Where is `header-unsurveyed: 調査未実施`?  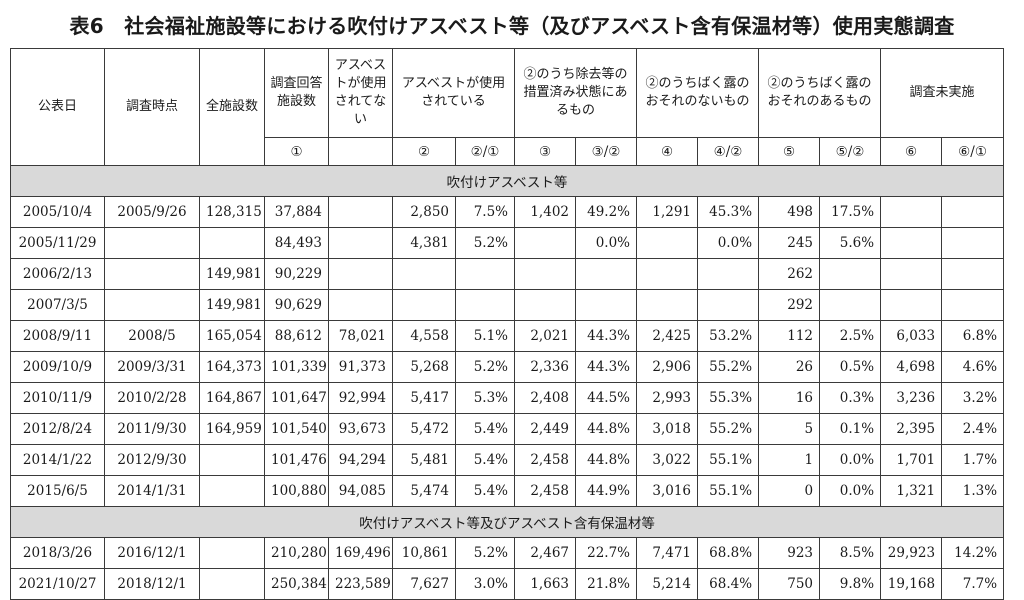
header-unsurveyed: 調査未実施 is located at coordinates (942, 93).